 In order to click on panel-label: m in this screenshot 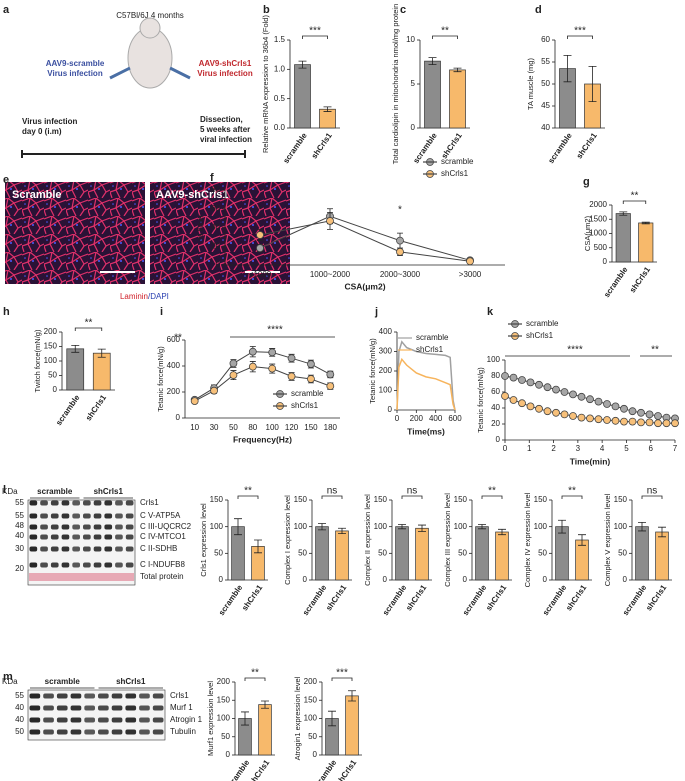, I will do `click(8, 677)`.